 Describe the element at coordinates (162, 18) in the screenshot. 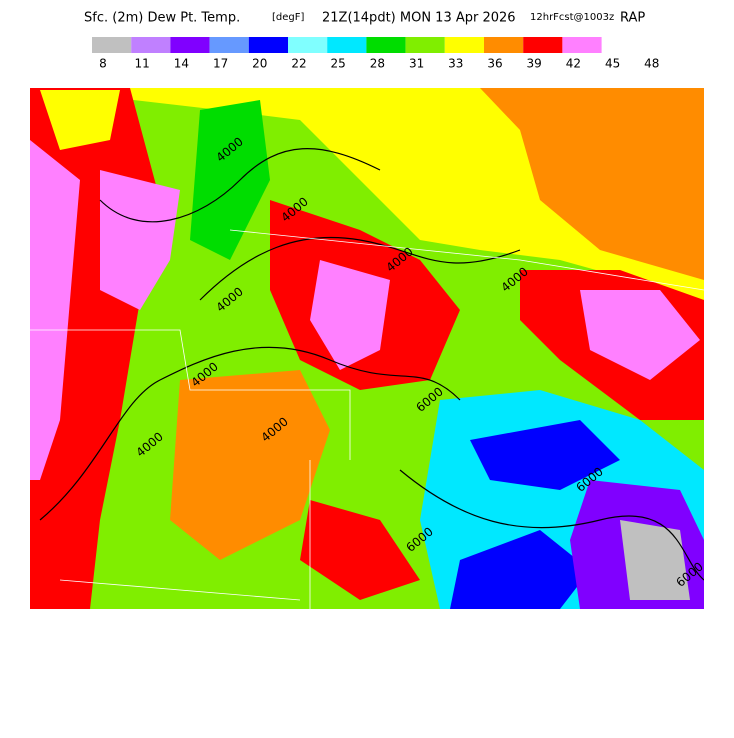

I see `title: Sfc. (2m) Dew Pt. Temp.` at that location.